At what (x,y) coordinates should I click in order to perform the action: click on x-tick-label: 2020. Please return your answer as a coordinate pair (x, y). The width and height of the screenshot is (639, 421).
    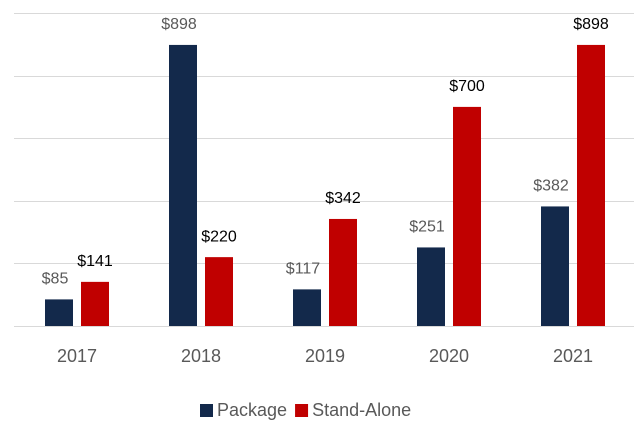
    Looking at the image, I should click on (449, 356).